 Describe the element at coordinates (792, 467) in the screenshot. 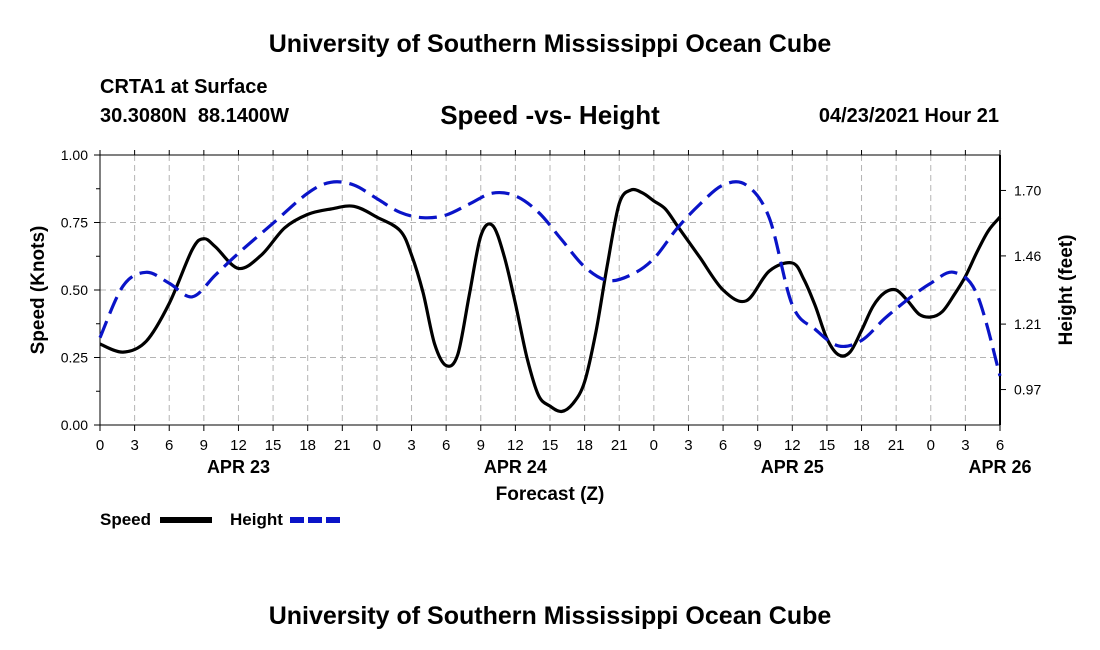

I see `date-label: APR 25` at that location.